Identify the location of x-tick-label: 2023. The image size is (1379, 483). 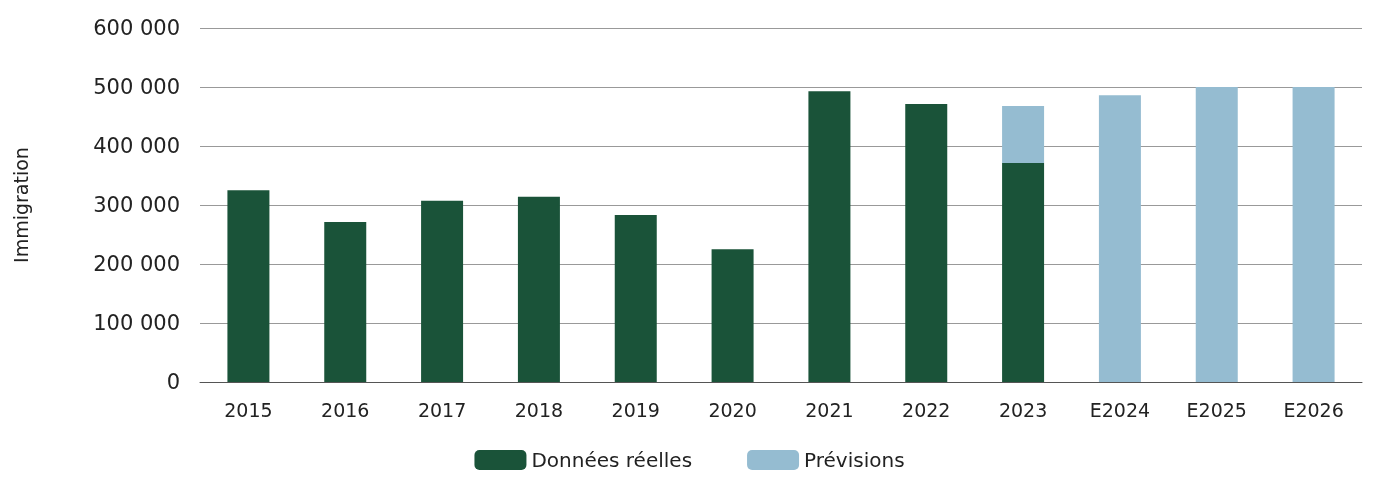
(1023, 409).